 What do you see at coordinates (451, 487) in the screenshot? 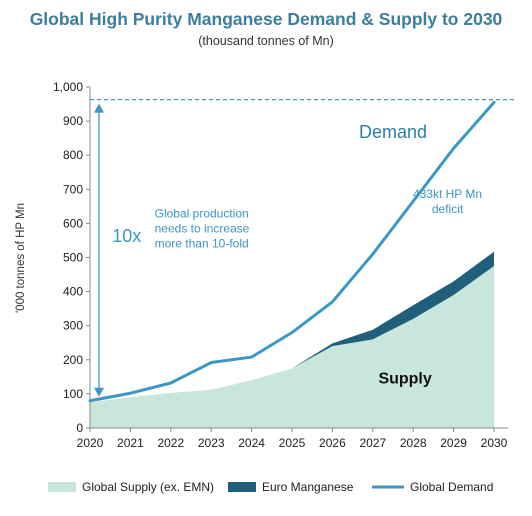
I see `legend-label: Global Demand` at bounding box center [451, 487].